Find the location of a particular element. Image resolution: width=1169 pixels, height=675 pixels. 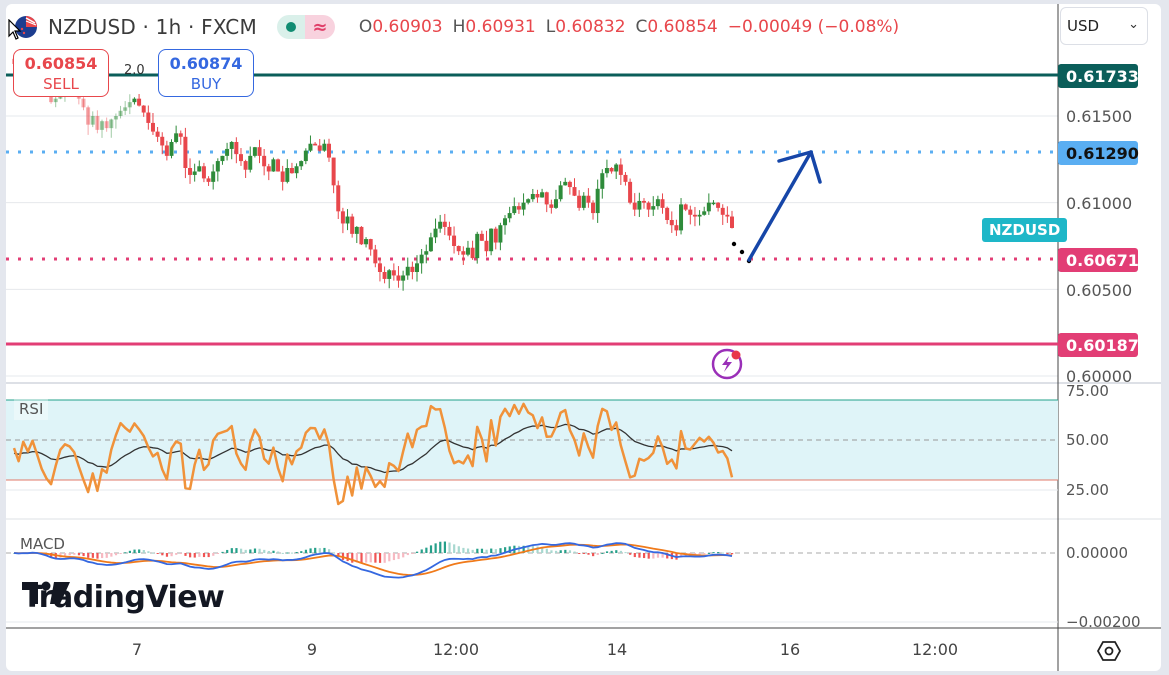

low-value: 0.60832 is located at coordinates (590, 27).